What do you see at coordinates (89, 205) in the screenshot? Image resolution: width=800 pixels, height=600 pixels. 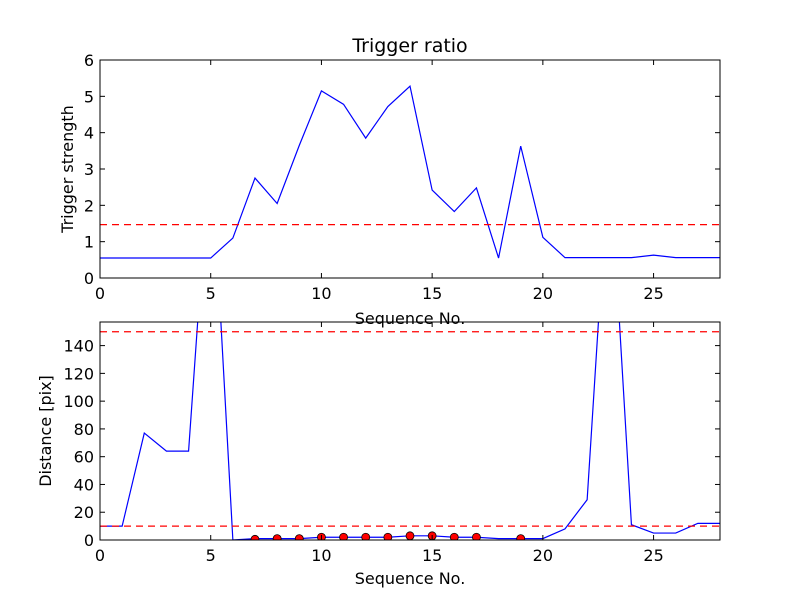 I see `y-tick-label: 2` at bounding box center [89, 205].